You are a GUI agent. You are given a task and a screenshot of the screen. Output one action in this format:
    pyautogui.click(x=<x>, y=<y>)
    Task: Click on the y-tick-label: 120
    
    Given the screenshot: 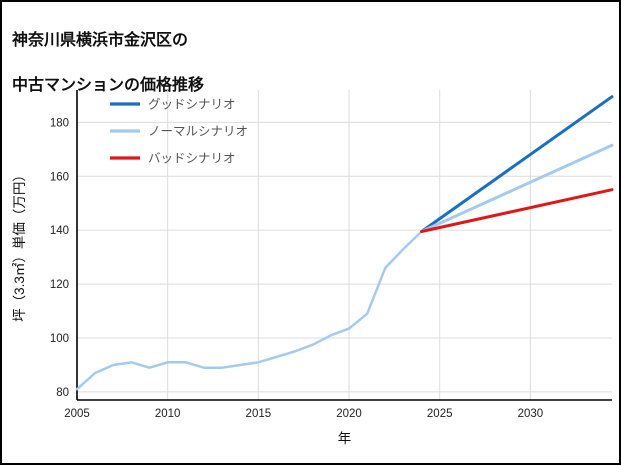 What is the action you would take?
    pyautogui.click(x=59, y=285)
    